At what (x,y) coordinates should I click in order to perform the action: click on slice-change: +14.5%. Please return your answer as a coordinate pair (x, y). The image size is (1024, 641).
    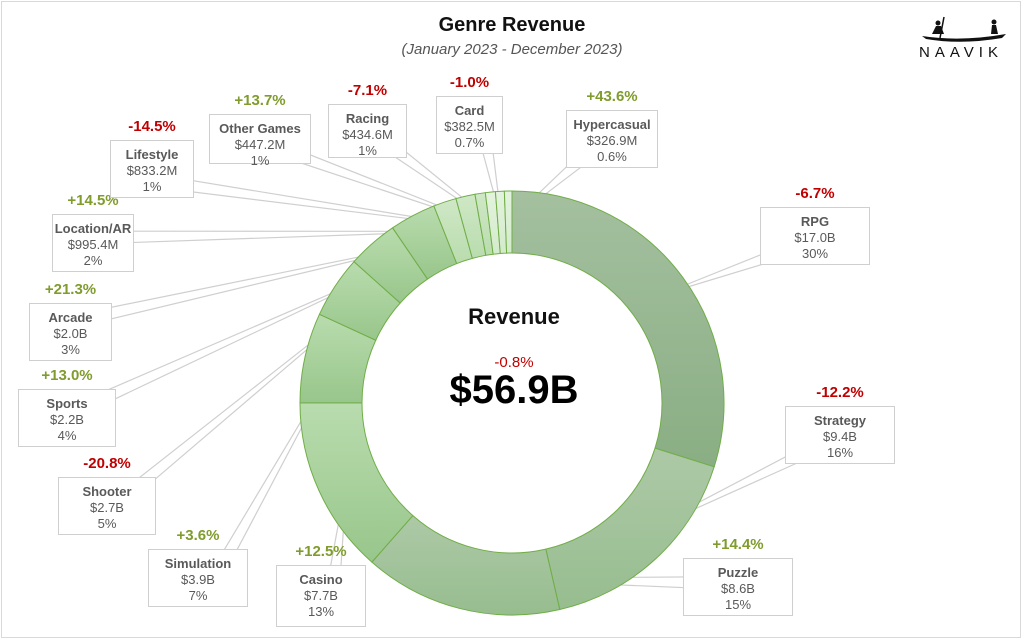
    Looking at the image, I should click on (93, 200).